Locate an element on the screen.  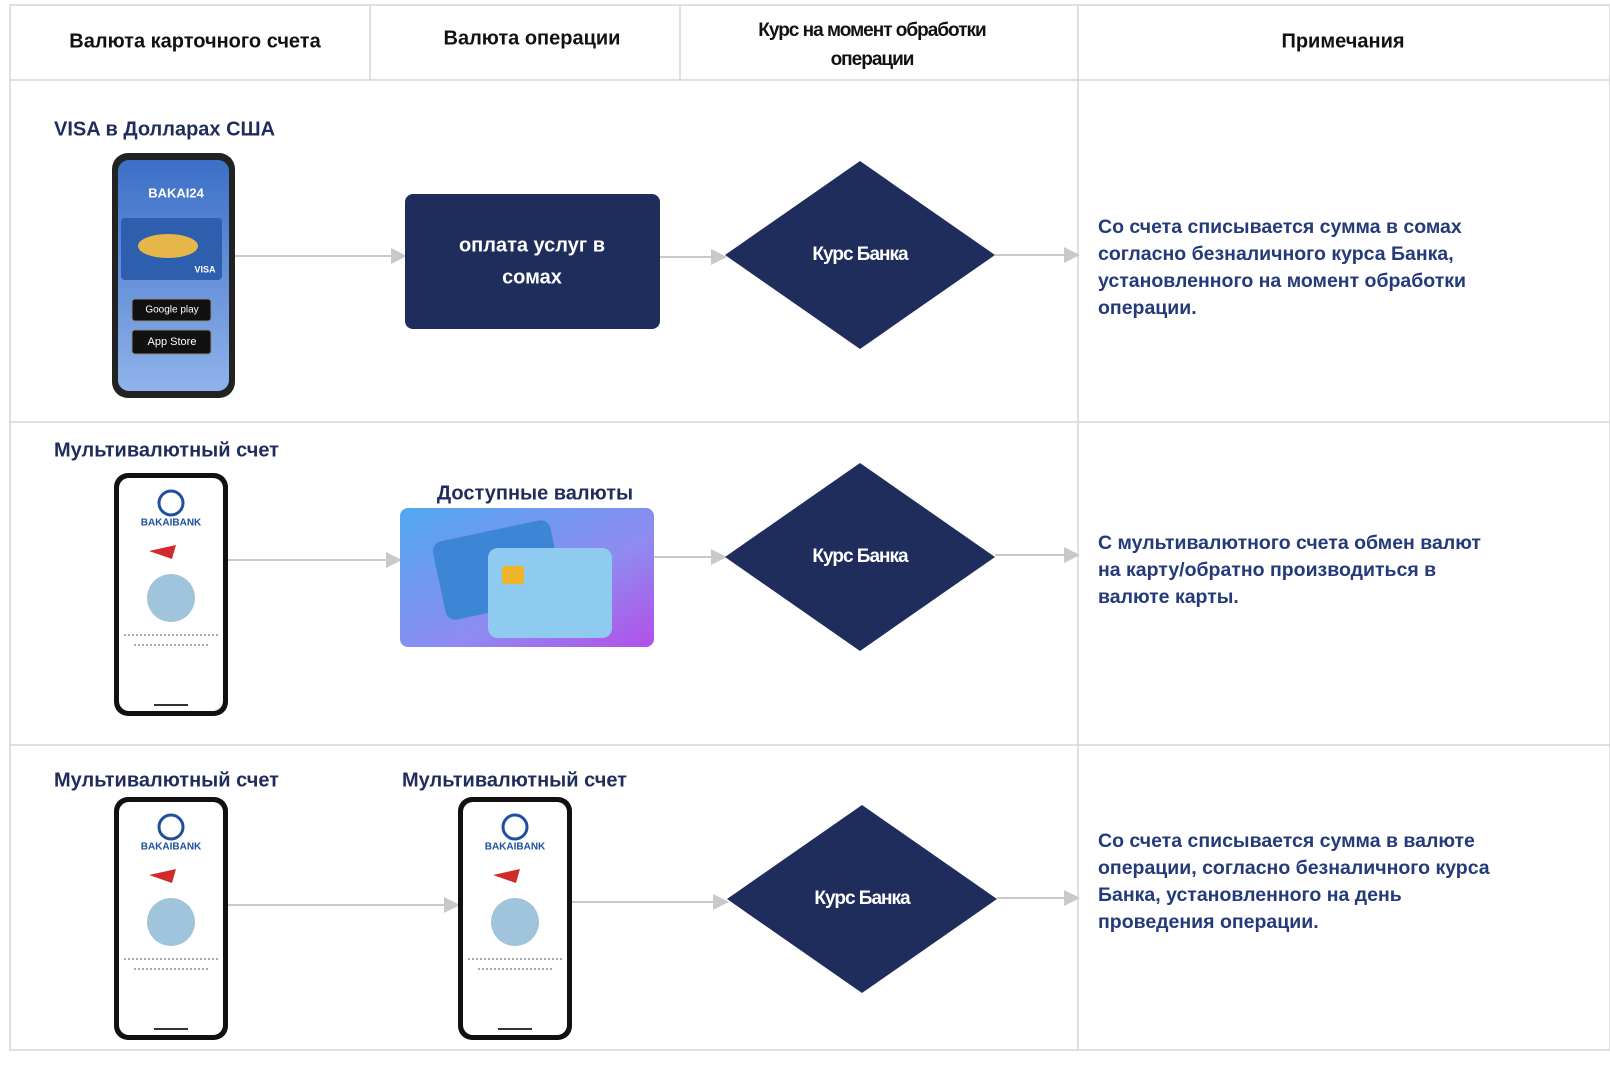
operation-text: оплата услуг в is located at coordinates (532, 245).